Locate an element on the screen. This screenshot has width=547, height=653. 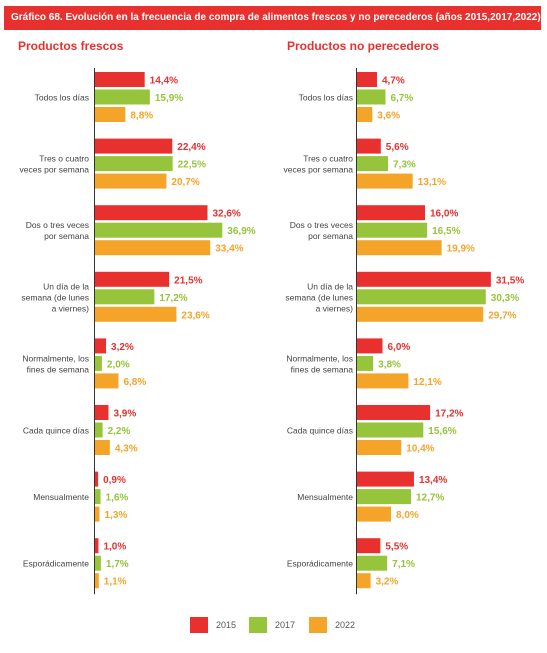
frescos-data-label-2017: 1,6% is located at coordinates (117, 498).